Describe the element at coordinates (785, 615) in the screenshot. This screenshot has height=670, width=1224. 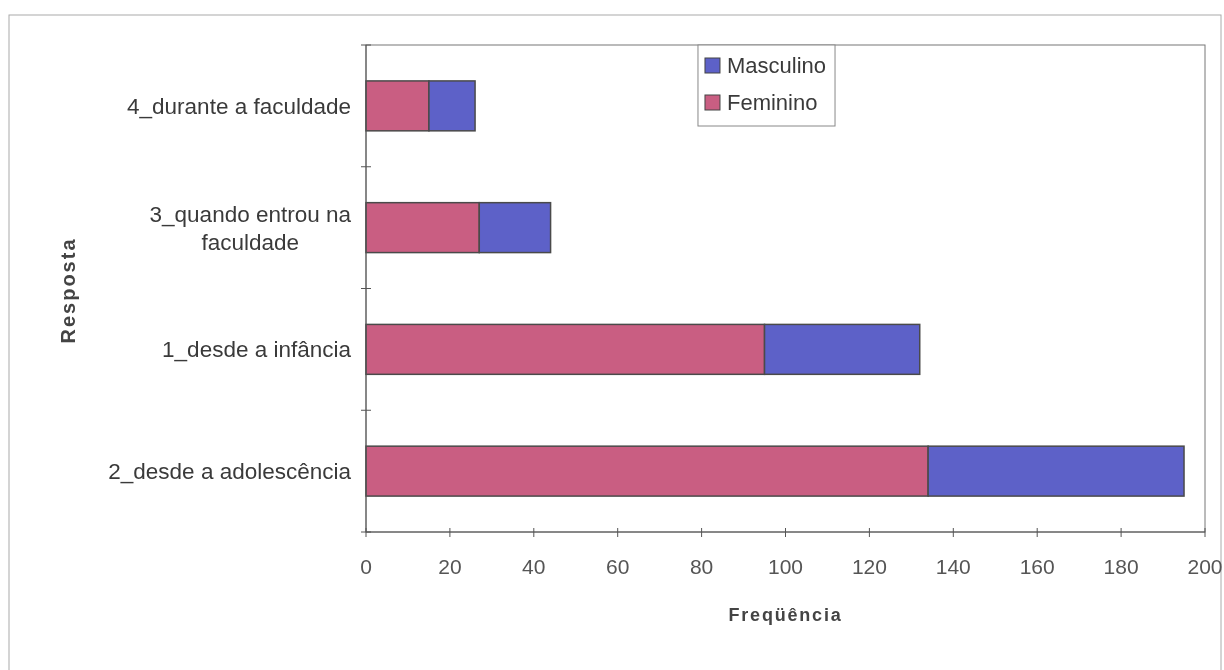
I see `x-axis-title: Freqüência` at that location.